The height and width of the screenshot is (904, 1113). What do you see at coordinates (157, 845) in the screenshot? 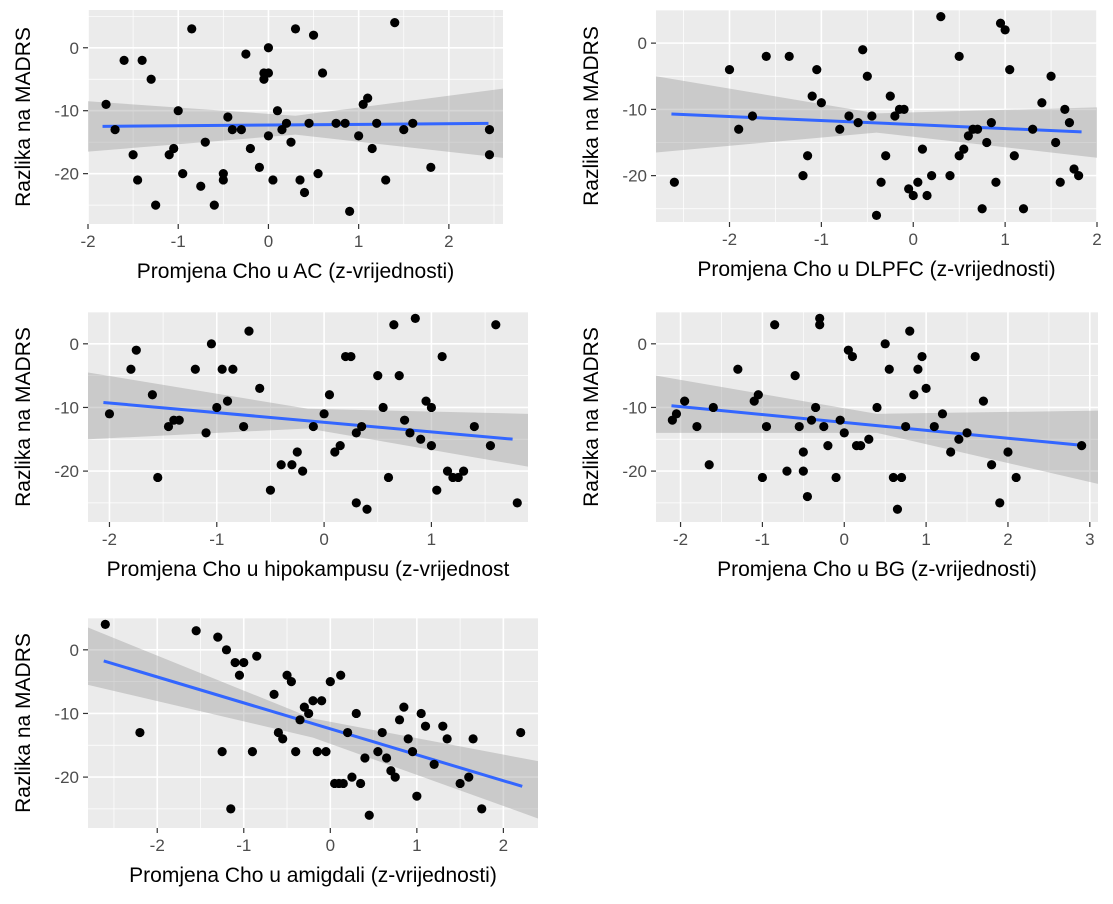
I see `x-tick-label: -2` at bounding box center [157, 845].